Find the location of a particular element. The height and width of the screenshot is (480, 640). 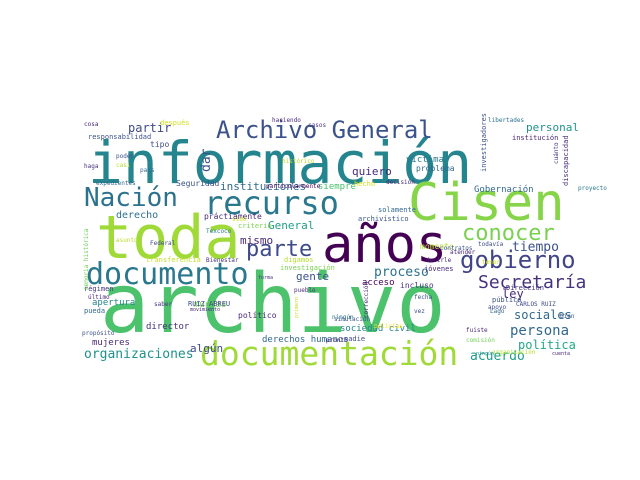

cloud-word: RUIZ ABREU is located at coordinates (209, 304).